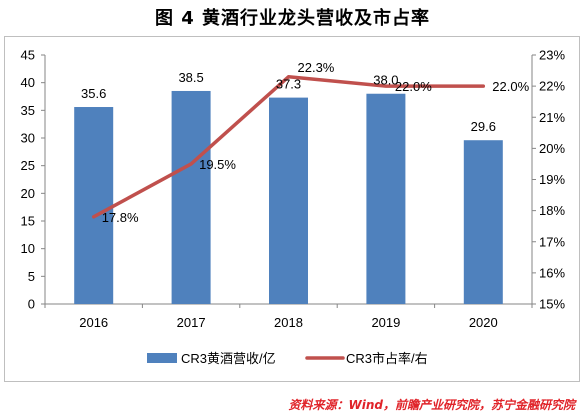  I want to click on y-left-tick-label: 25, so click(28, 165).